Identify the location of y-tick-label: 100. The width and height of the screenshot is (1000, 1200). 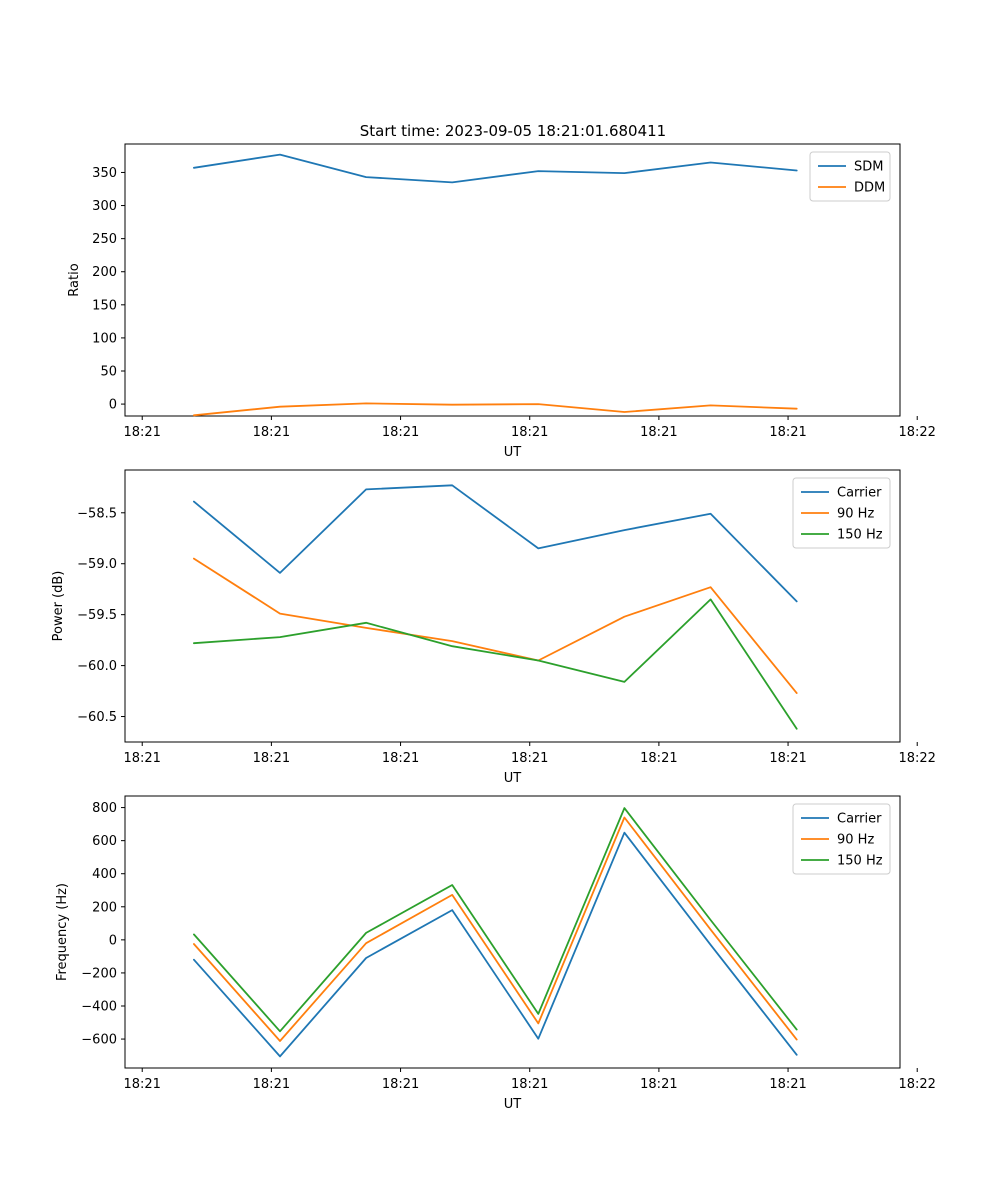
(104, 338).